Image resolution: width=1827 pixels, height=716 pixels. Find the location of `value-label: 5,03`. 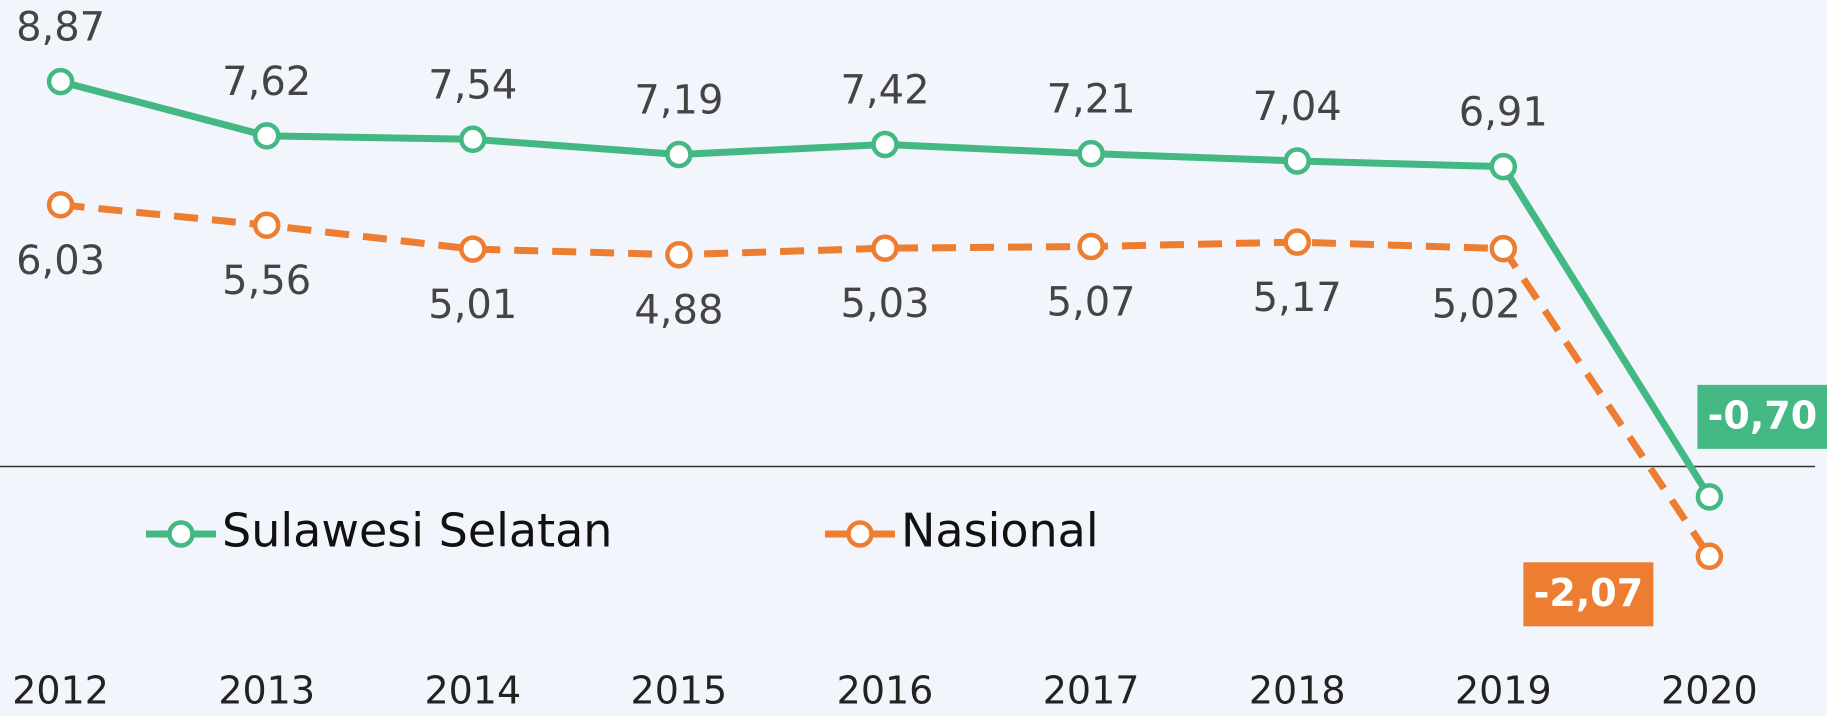

value-label: 5,03 is located at coordinates (884, 304).